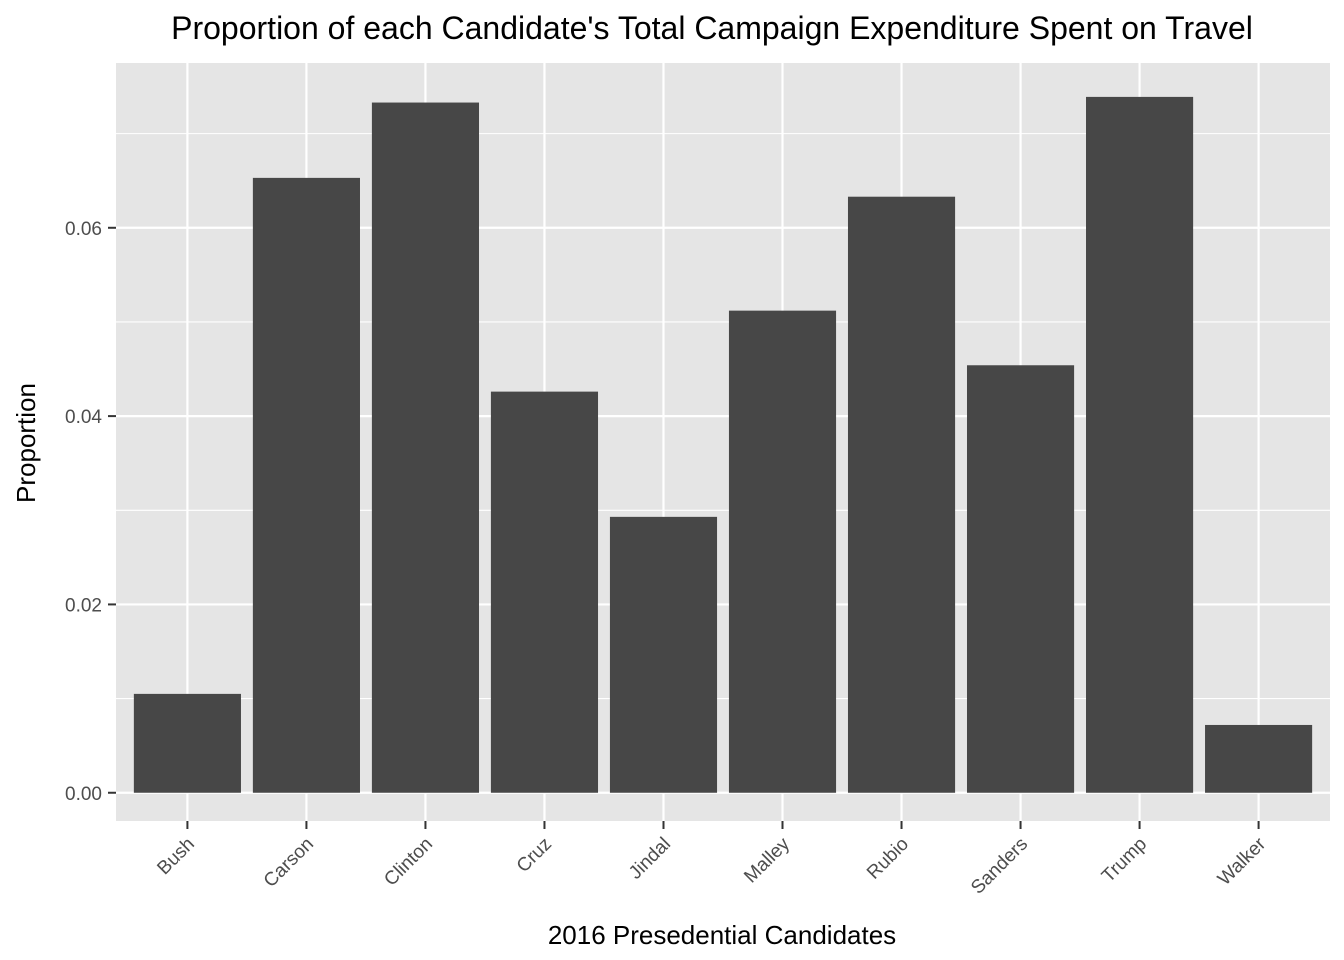 This screenshot has height=960, width=1344. I want to click on bar-rubio, so click(901, 494).